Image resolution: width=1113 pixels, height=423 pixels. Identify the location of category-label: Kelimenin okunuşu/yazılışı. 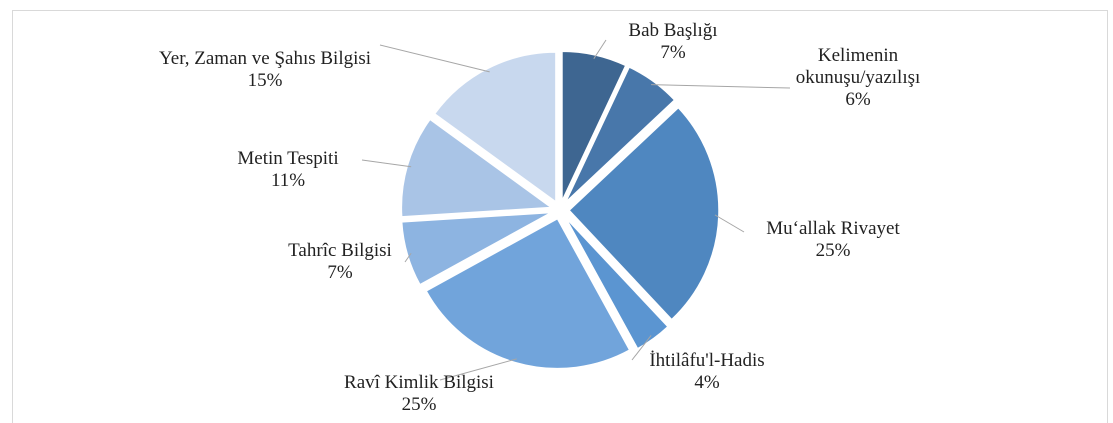
(858, 66).